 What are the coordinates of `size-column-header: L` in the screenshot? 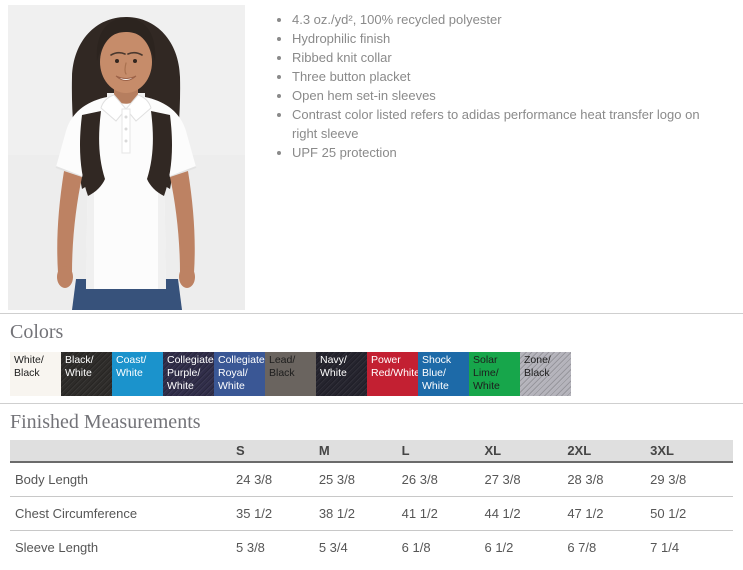 It's located at (443, 451).